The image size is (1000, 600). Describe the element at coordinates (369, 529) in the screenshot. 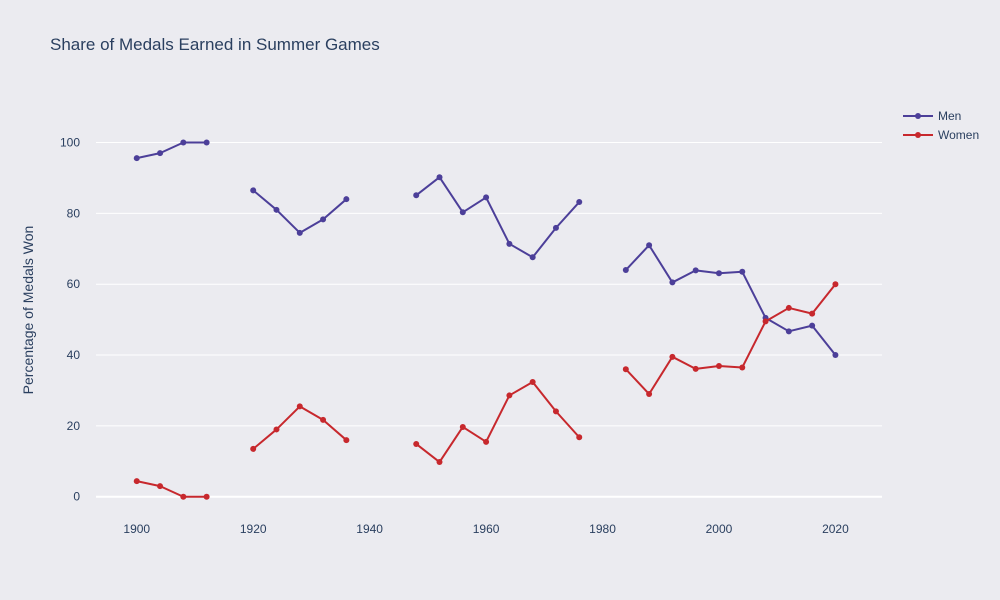

I see `x-tick-label: 1940` at that location.